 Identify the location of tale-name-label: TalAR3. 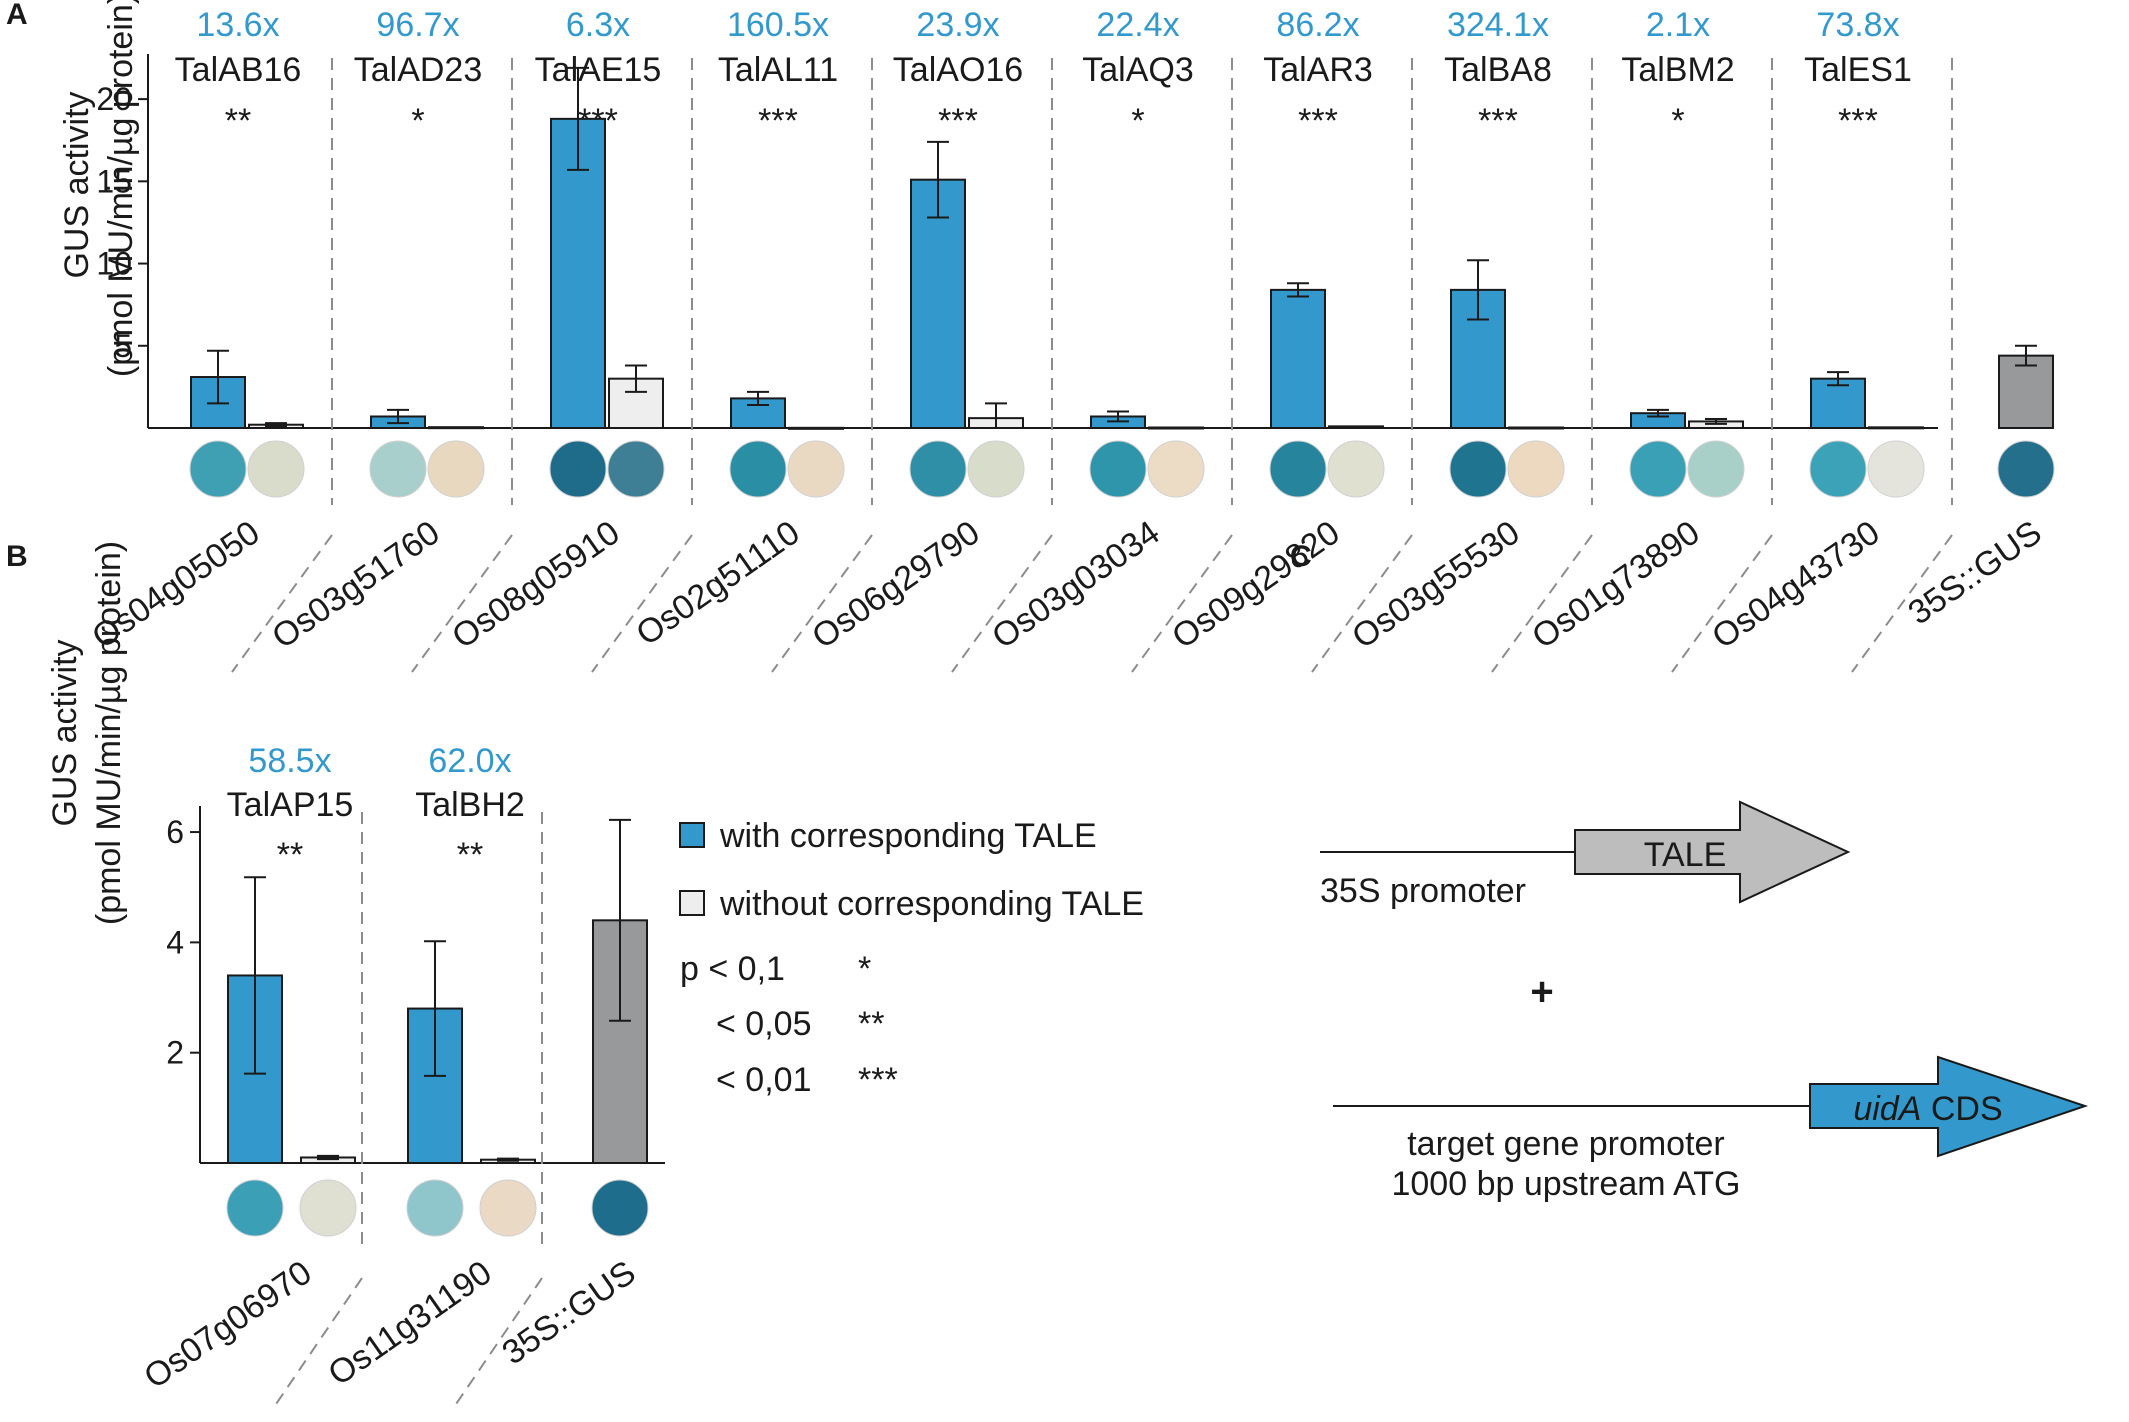
(1318, 70).